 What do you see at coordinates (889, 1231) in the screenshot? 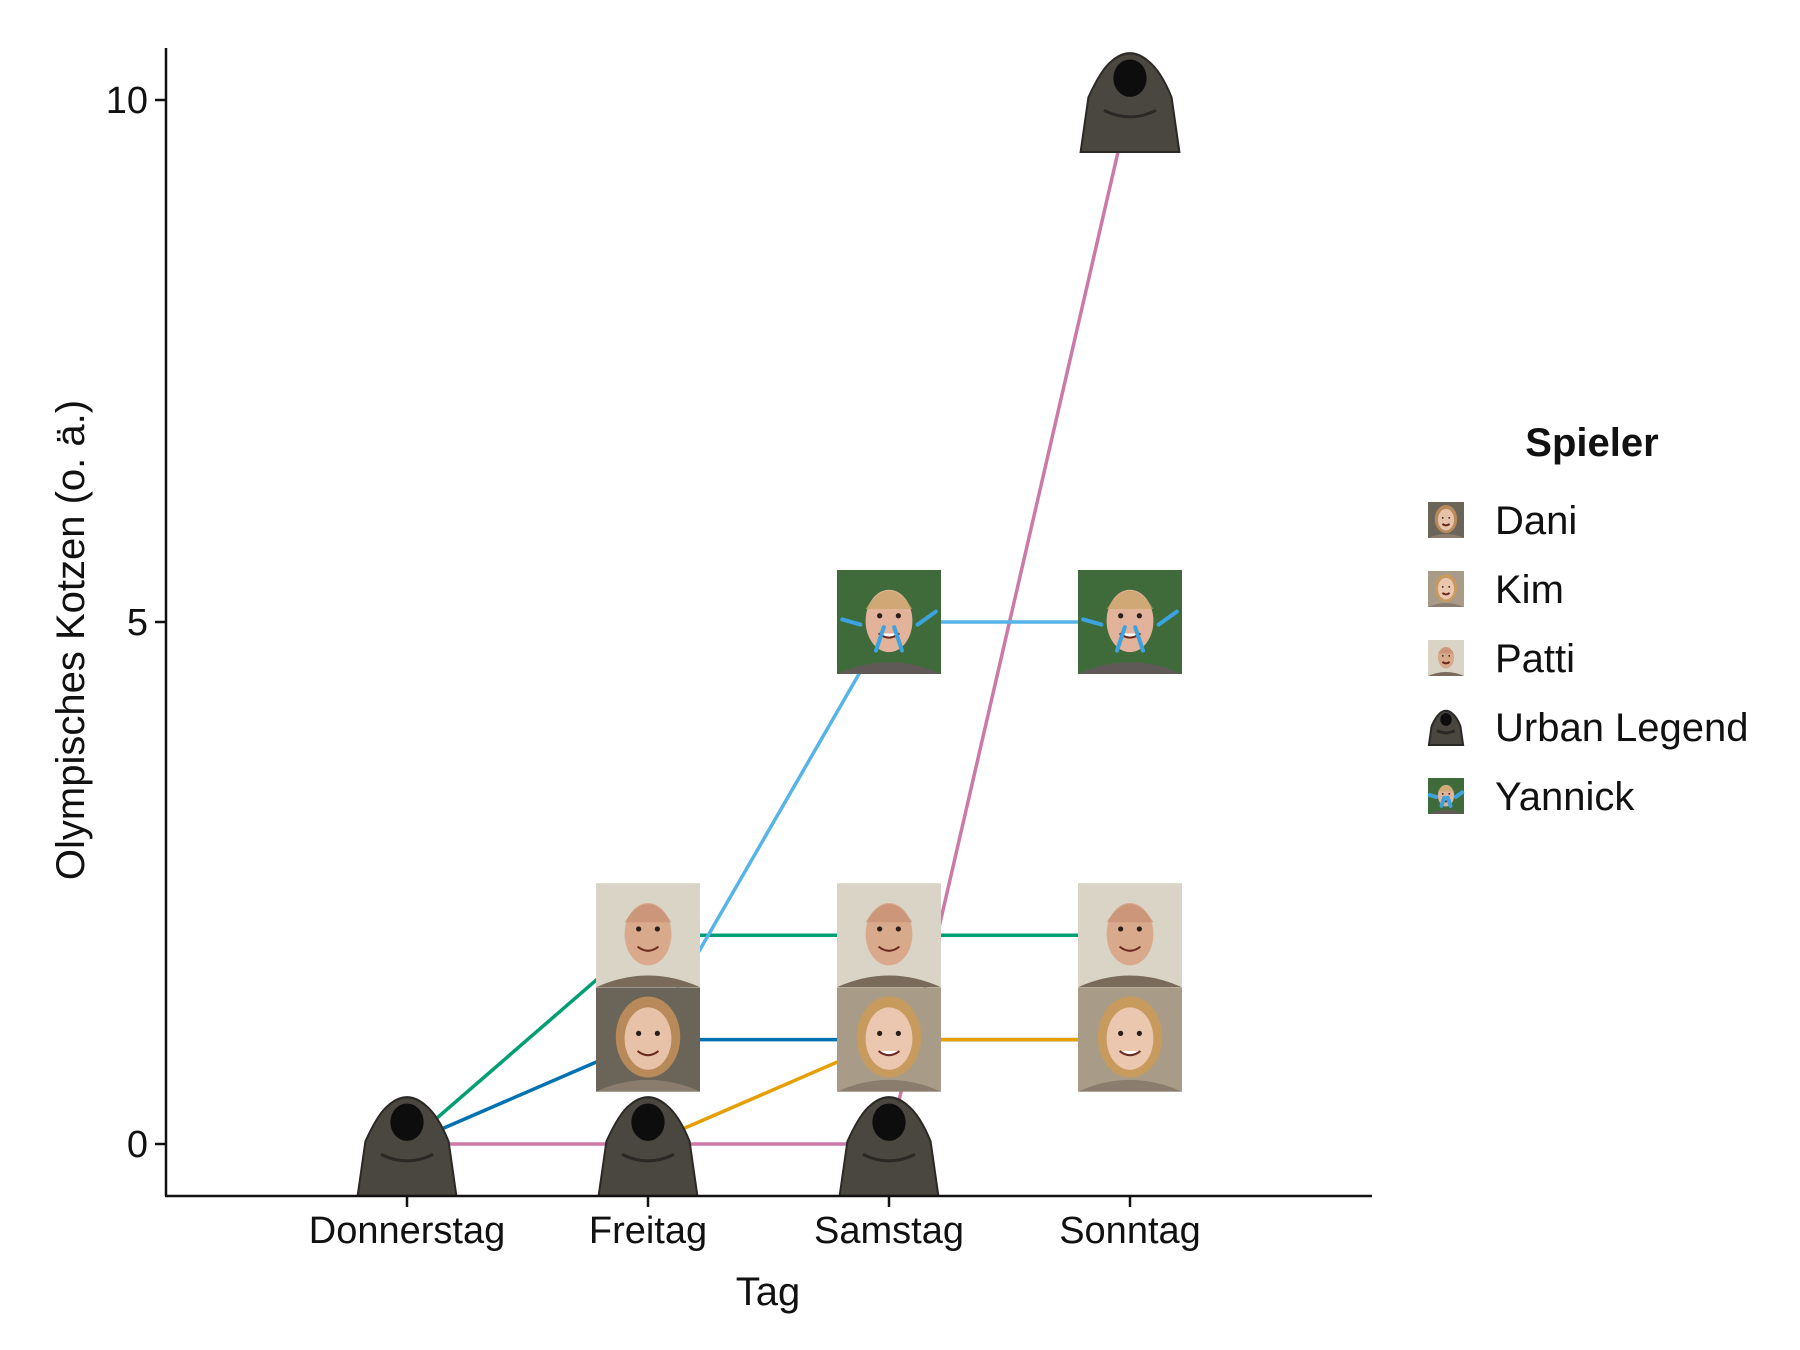
I see `x-tick-label-samstag: Samstag` at bounding box center [889, 1231].